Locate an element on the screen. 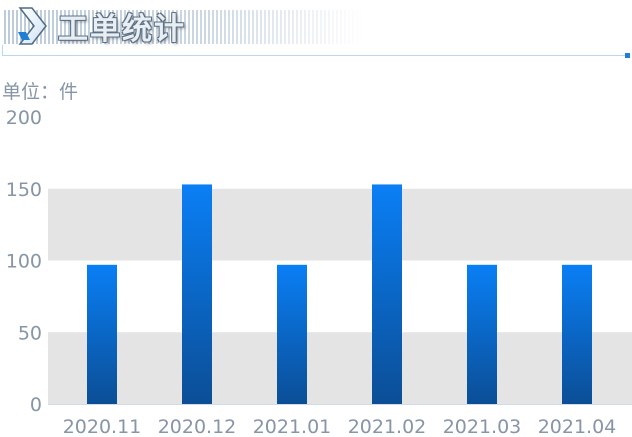 The image size is (632, 437). header-left-tick is located at coordinates (2, 50).